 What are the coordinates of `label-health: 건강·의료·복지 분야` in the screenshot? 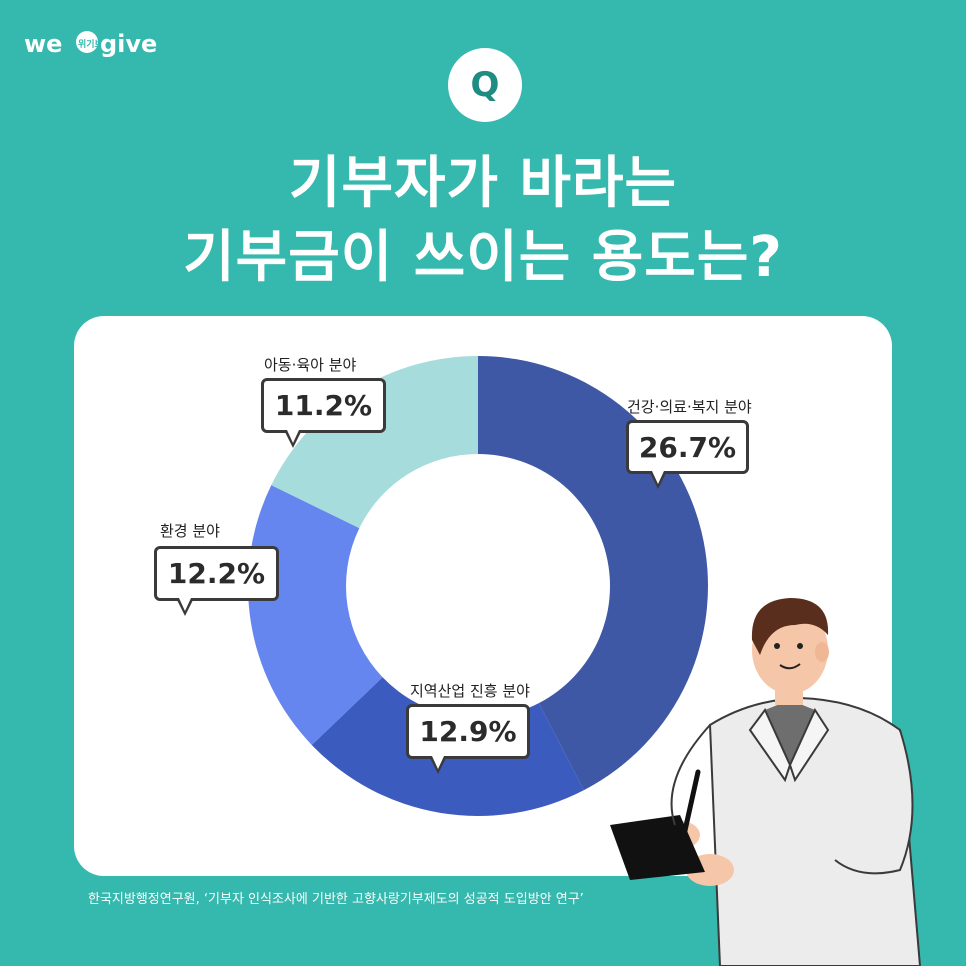 It's located at (689, 407).